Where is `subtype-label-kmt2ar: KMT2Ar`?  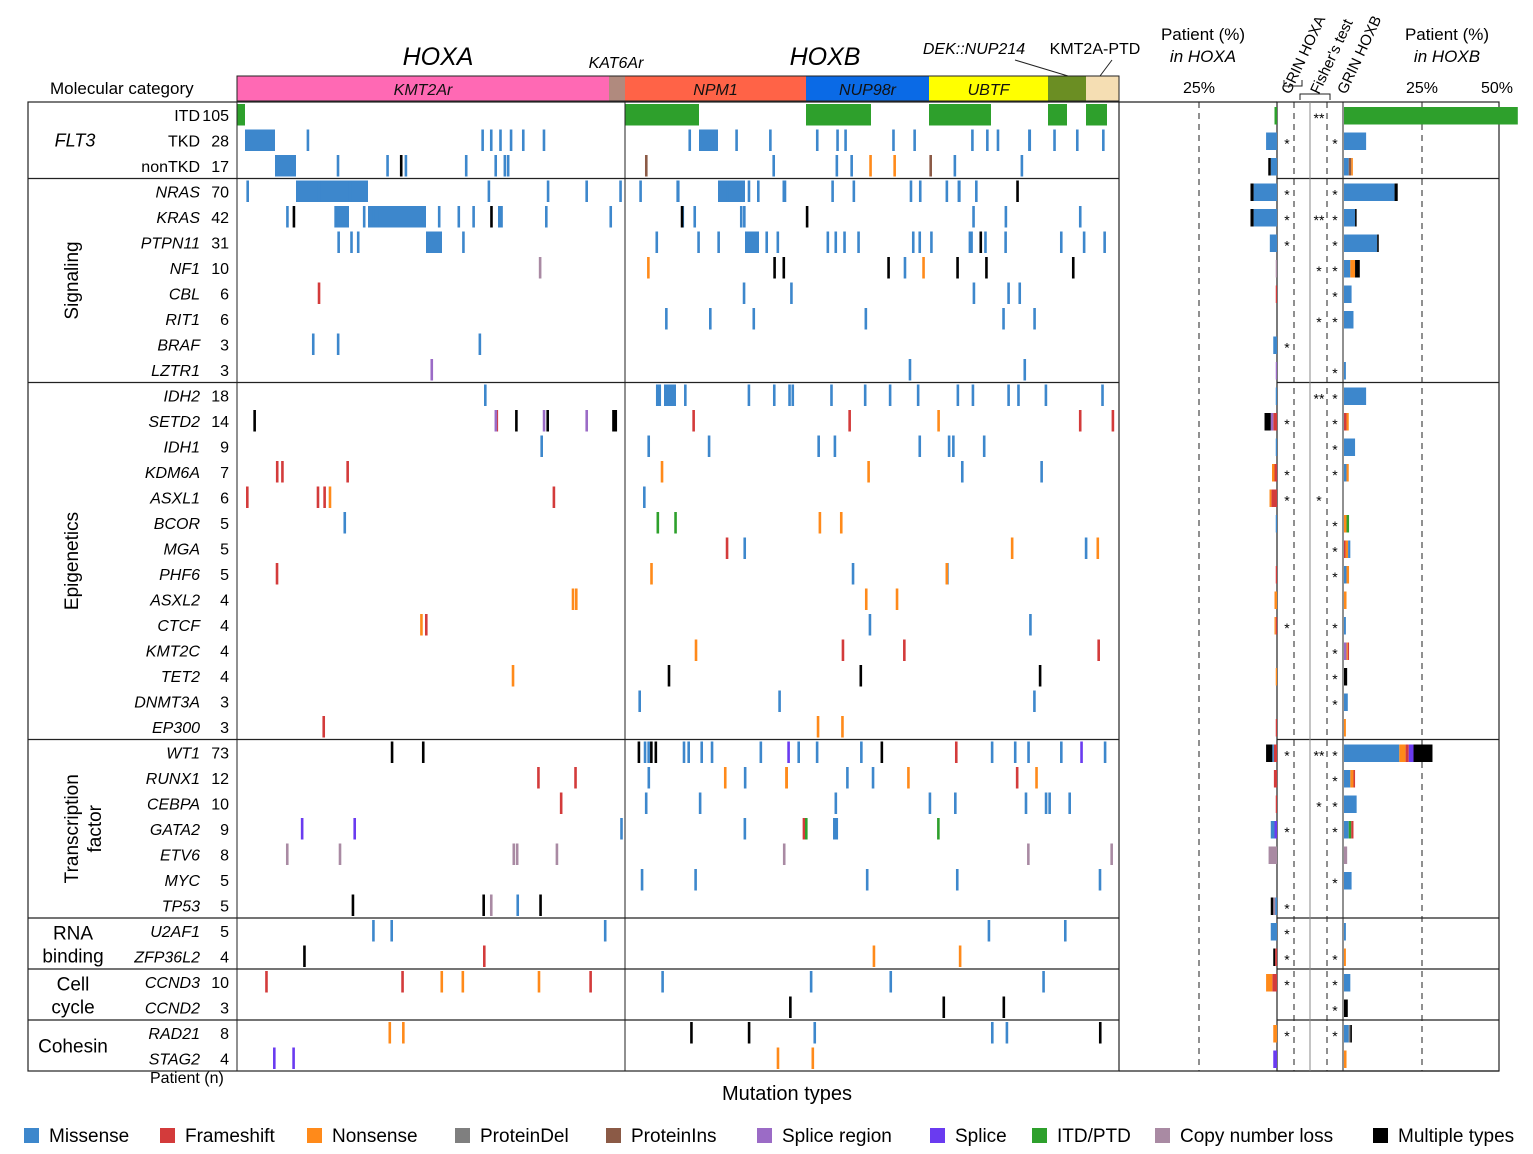 subtype-label-kmt2ar: KMT2Ar is located at coordinates (423, 90).